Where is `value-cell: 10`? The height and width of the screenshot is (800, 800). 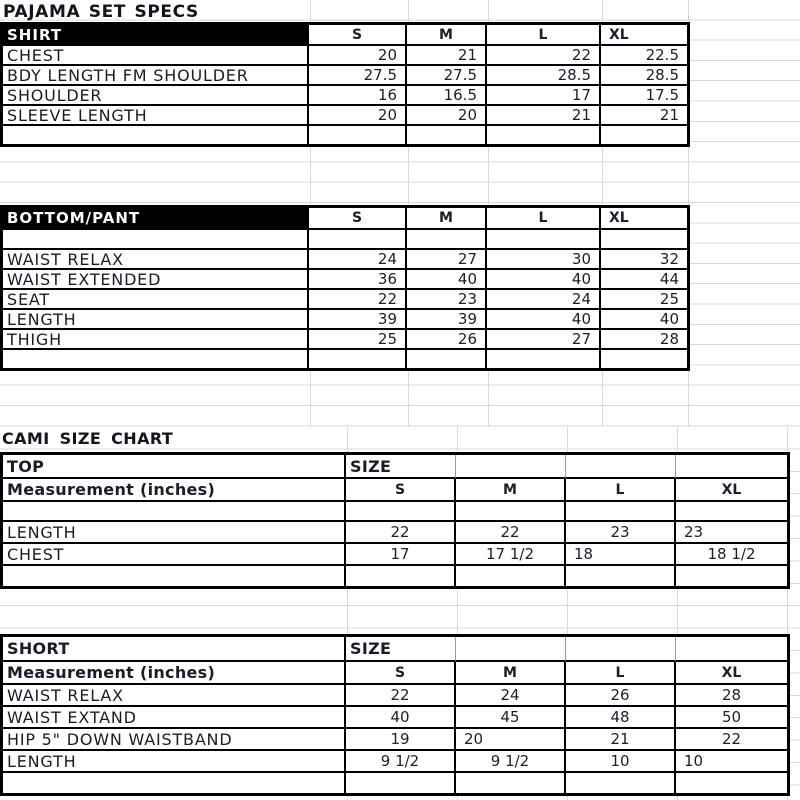 value-cell: 10 is located at coordinates (731, 762).